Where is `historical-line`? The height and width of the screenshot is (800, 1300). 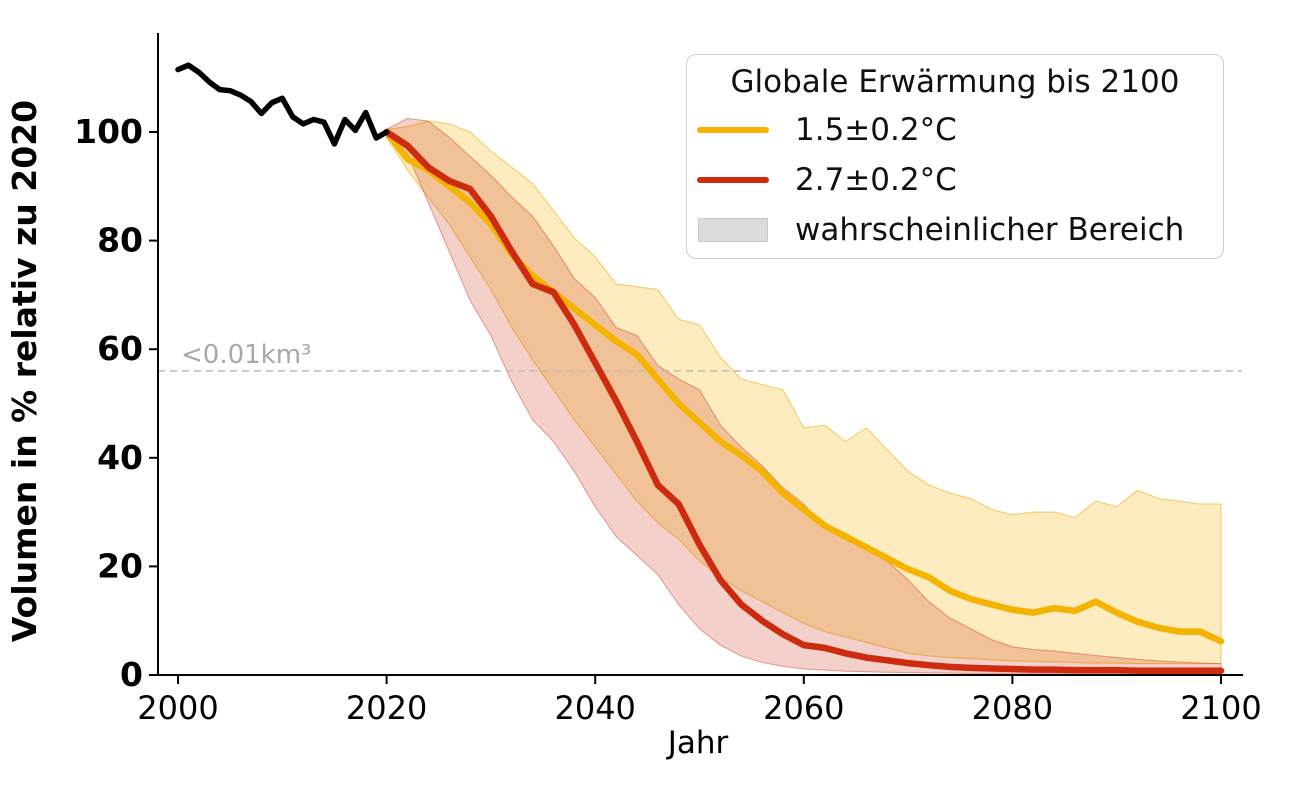 historical-line is located at coordinates (282, 104).